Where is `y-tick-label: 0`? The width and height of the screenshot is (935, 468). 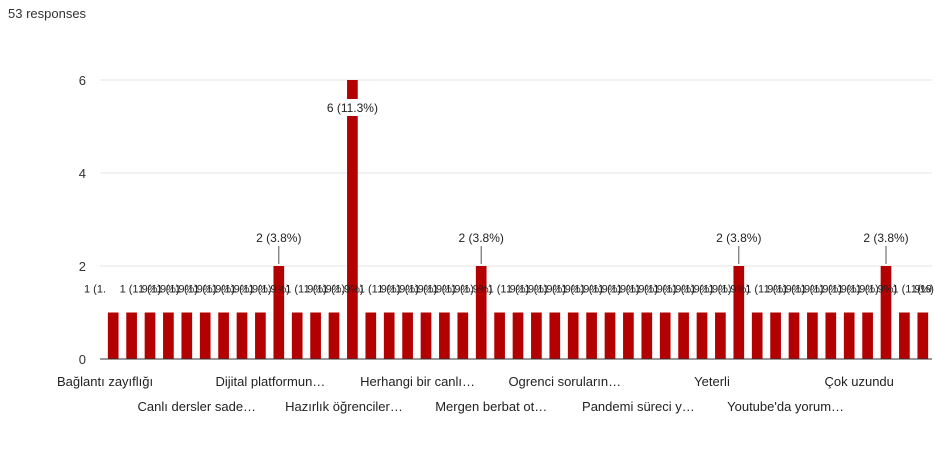
y-tick-label: 0 is located at coordinates (82, 359).